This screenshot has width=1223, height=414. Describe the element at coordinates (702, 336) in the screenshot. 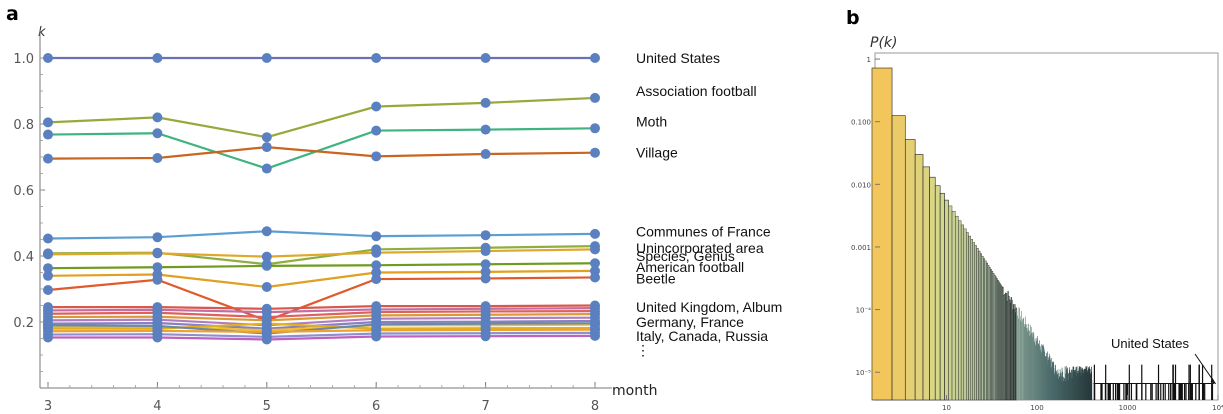

I see `series-label: Italy, Canada, Russia` at that location.